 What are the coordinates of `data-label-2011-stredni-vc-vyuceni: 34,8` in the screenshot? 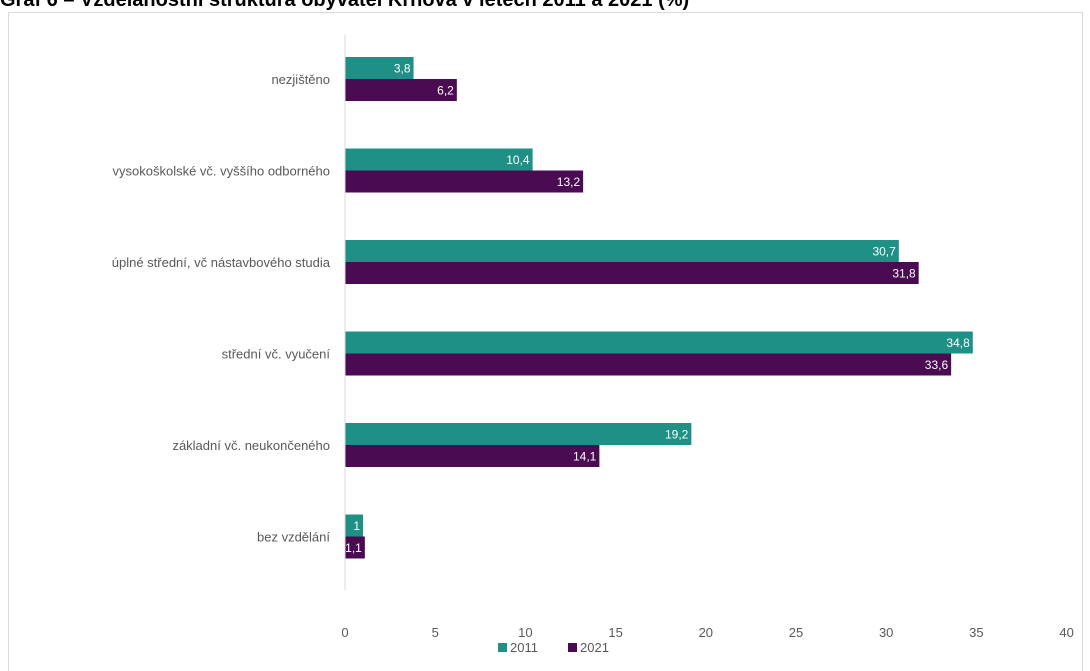 It's located at (958, 343).